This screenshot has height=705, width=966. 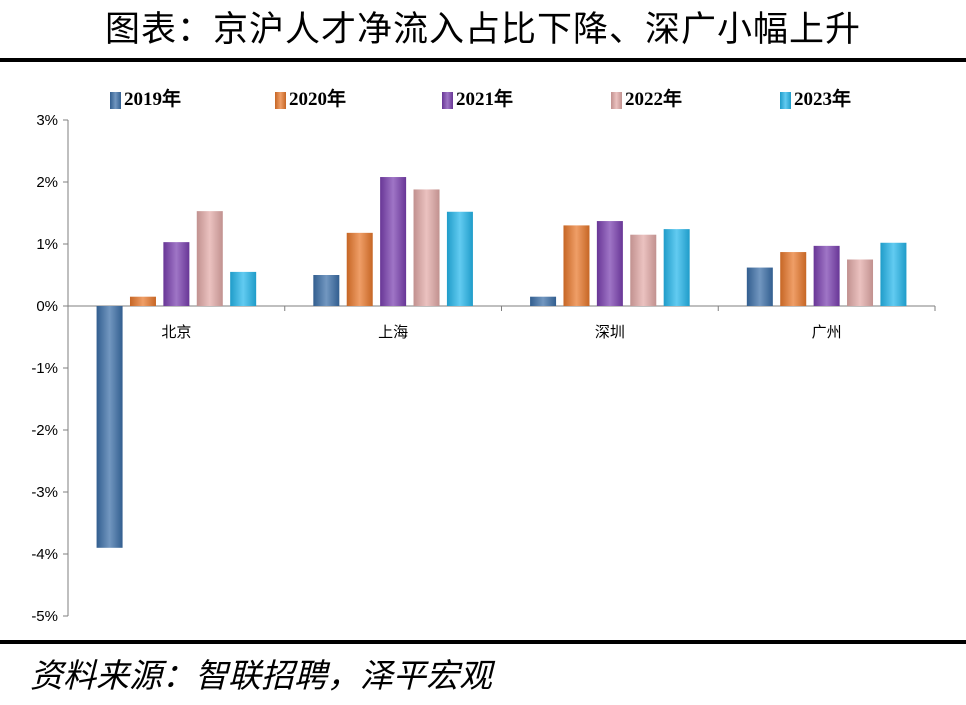 I want to click on y-tick-label: -4%, so click(x=44, y=554).